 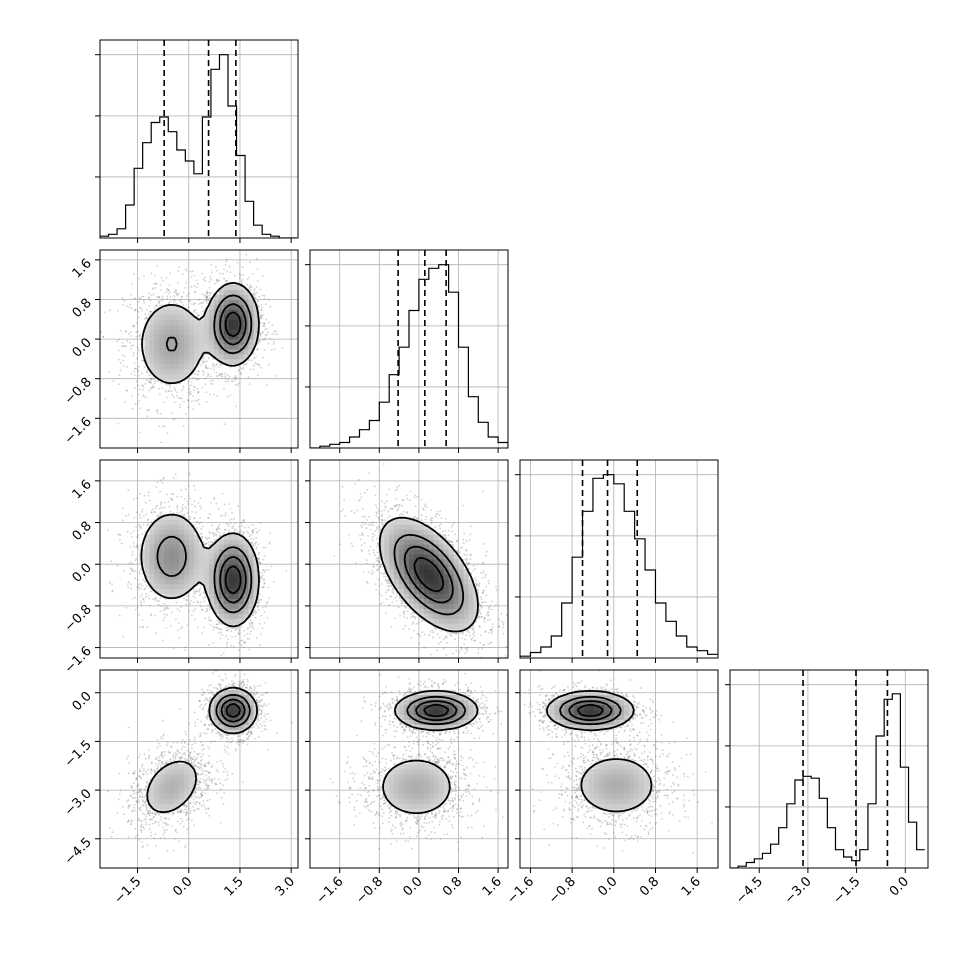 What do you see at coordinates (200, 333) in the screenshot?
I see `contours` at bounding box center [200, 333].